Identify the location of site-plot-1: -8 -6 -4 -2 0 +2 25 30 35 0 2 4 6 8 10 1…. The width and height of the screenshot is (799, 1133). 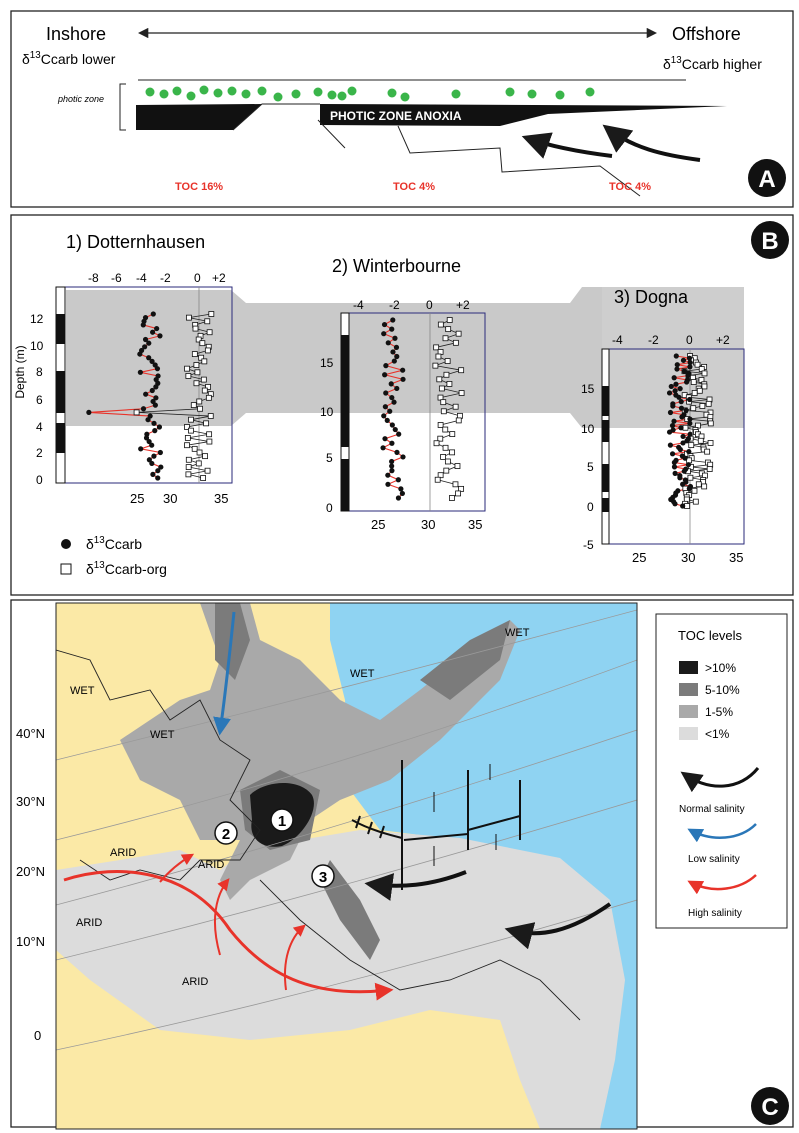
(131, 388).